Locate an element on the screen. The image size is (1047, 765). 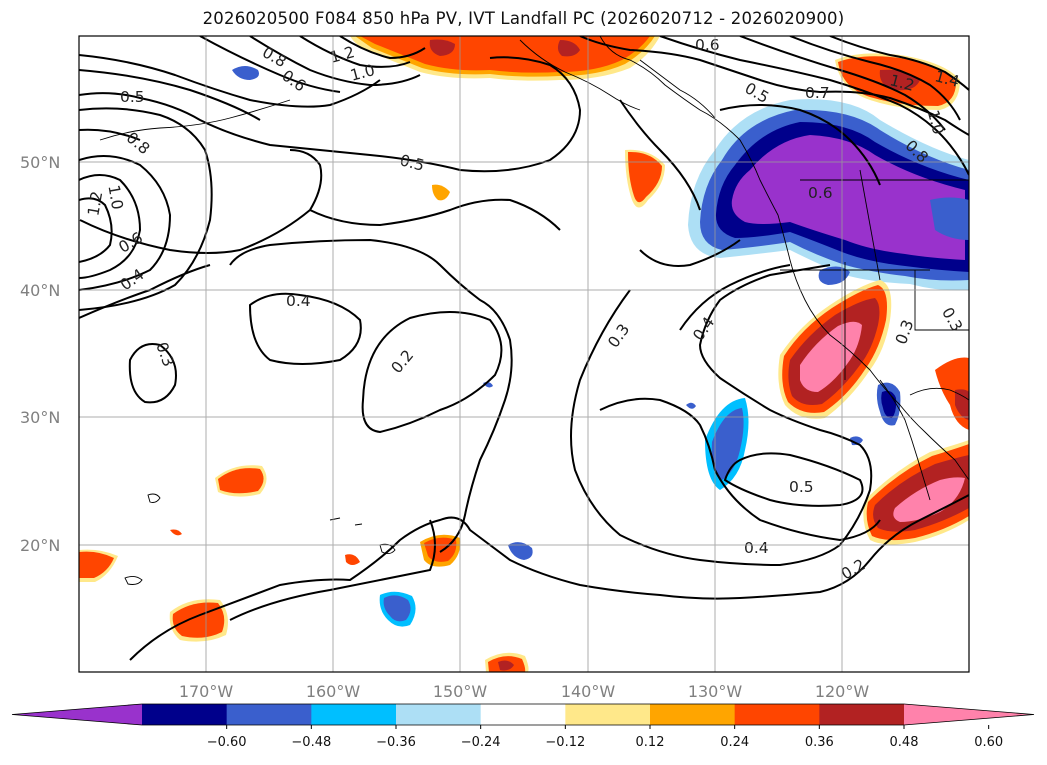
colorbar-tick-label: −0.48 is located at coordinates (311, 742).